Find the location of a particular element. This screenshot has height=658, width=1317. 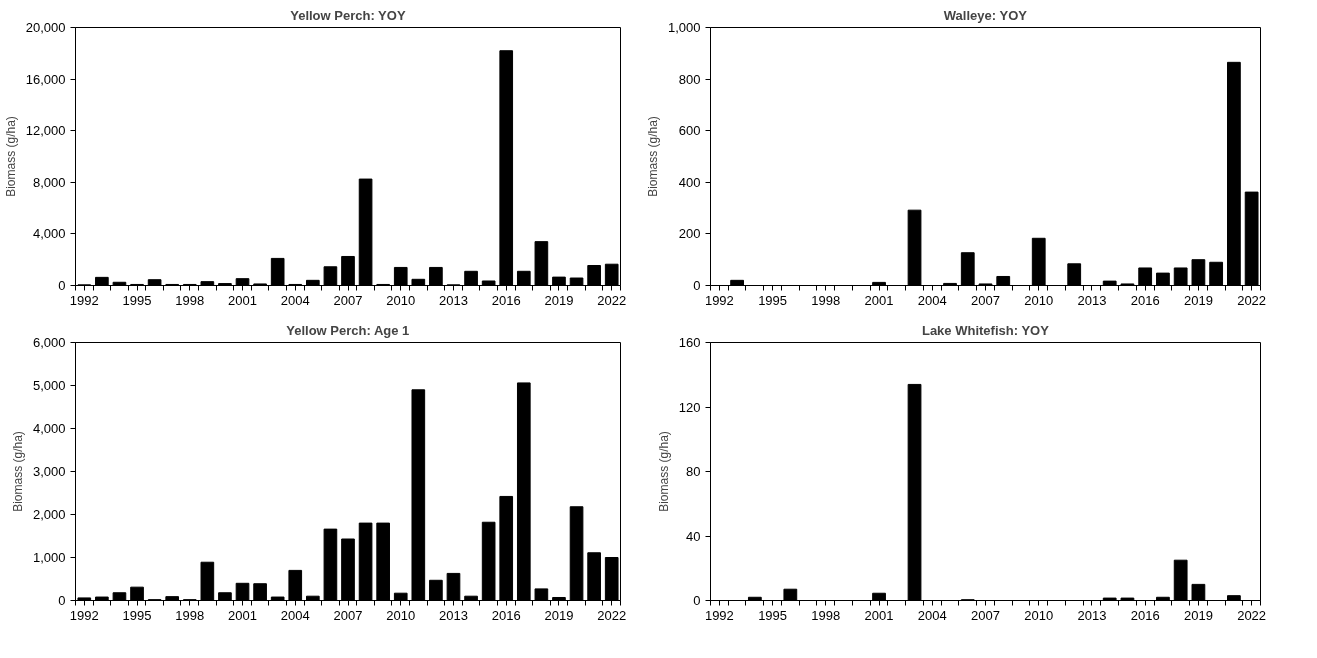

y-tick-label: 200 is located at coordinates (689, 234).